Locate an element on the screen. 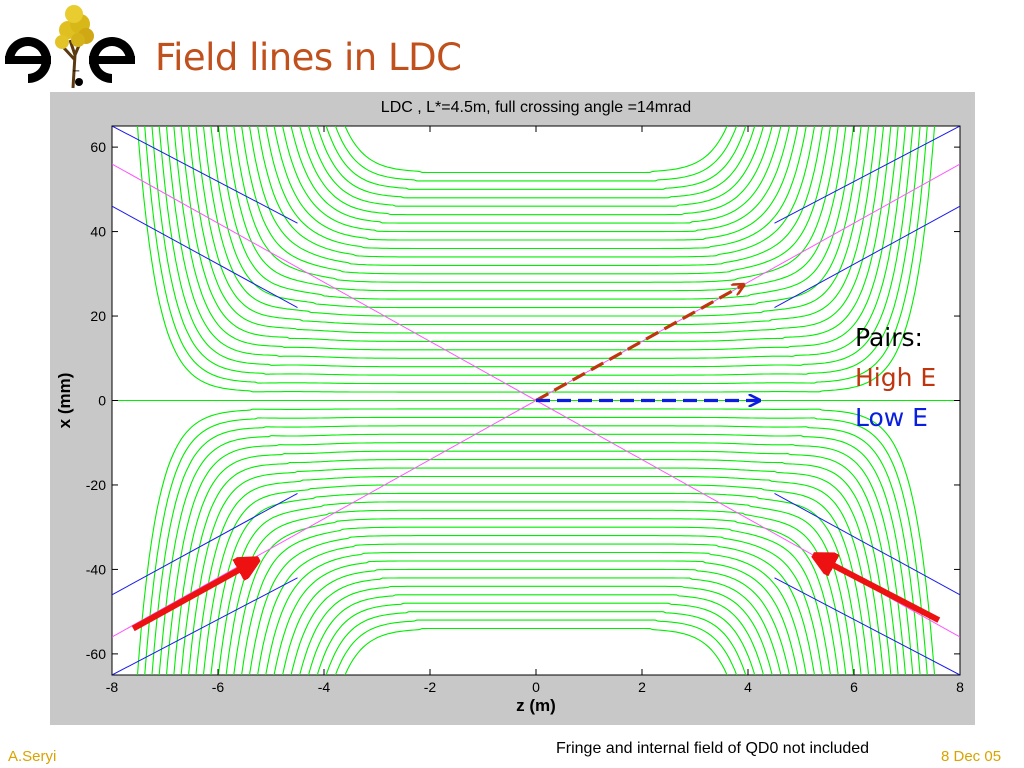 Image resolution: width=1024 pixels, height=768 pixels. y-tick-label: 20 is located at coordinates (98, 316).